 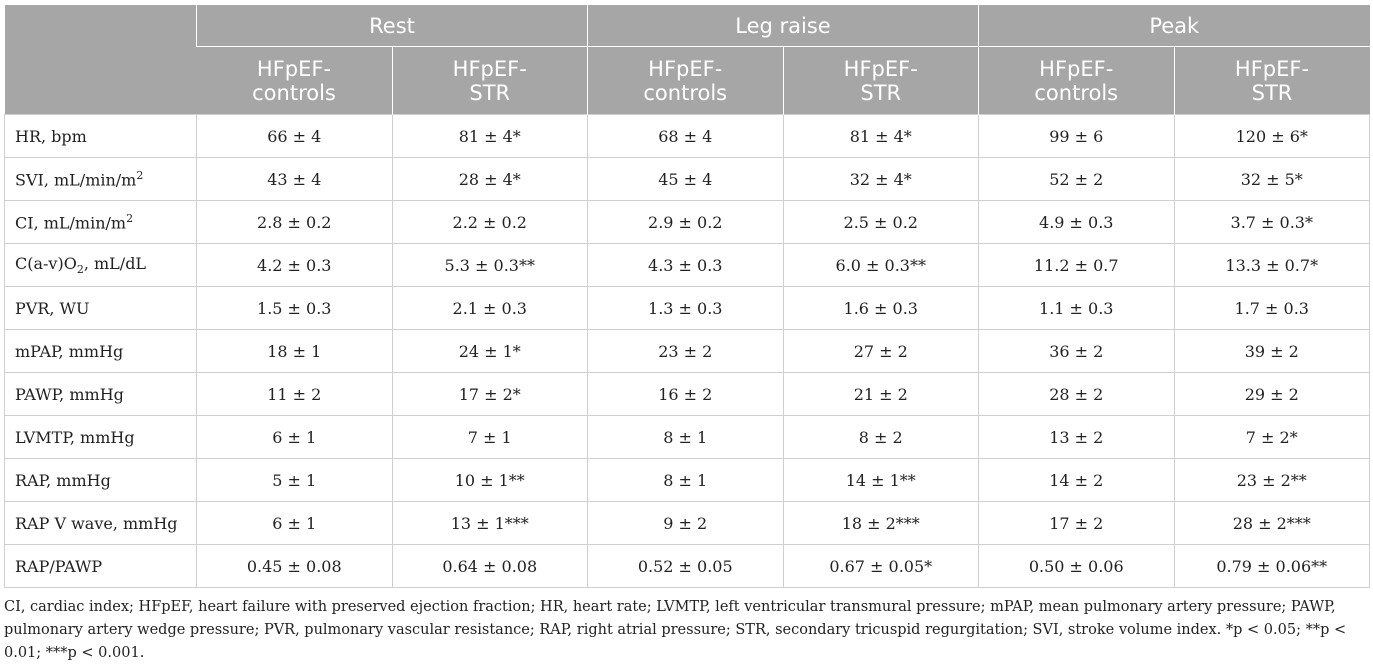 I want to click on row-label: RAP/PAWP, so click(x=100, y=566).